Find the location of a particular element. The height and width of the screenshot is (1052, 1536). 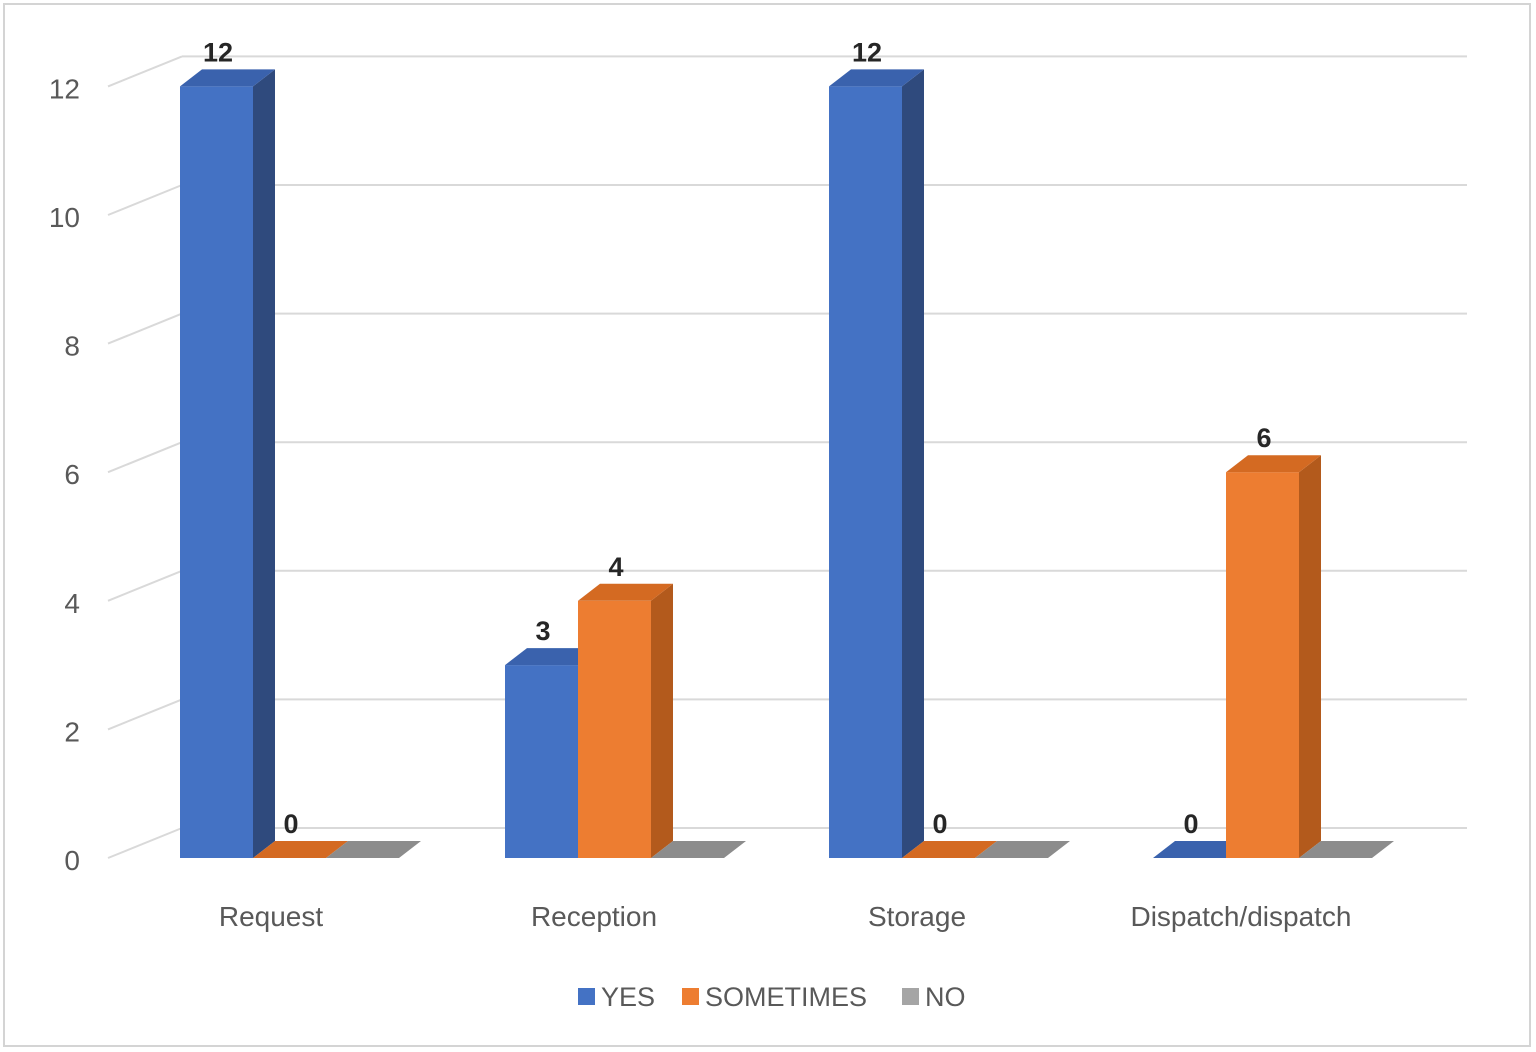

legend-label: NO is located at coordinates (945, 997).